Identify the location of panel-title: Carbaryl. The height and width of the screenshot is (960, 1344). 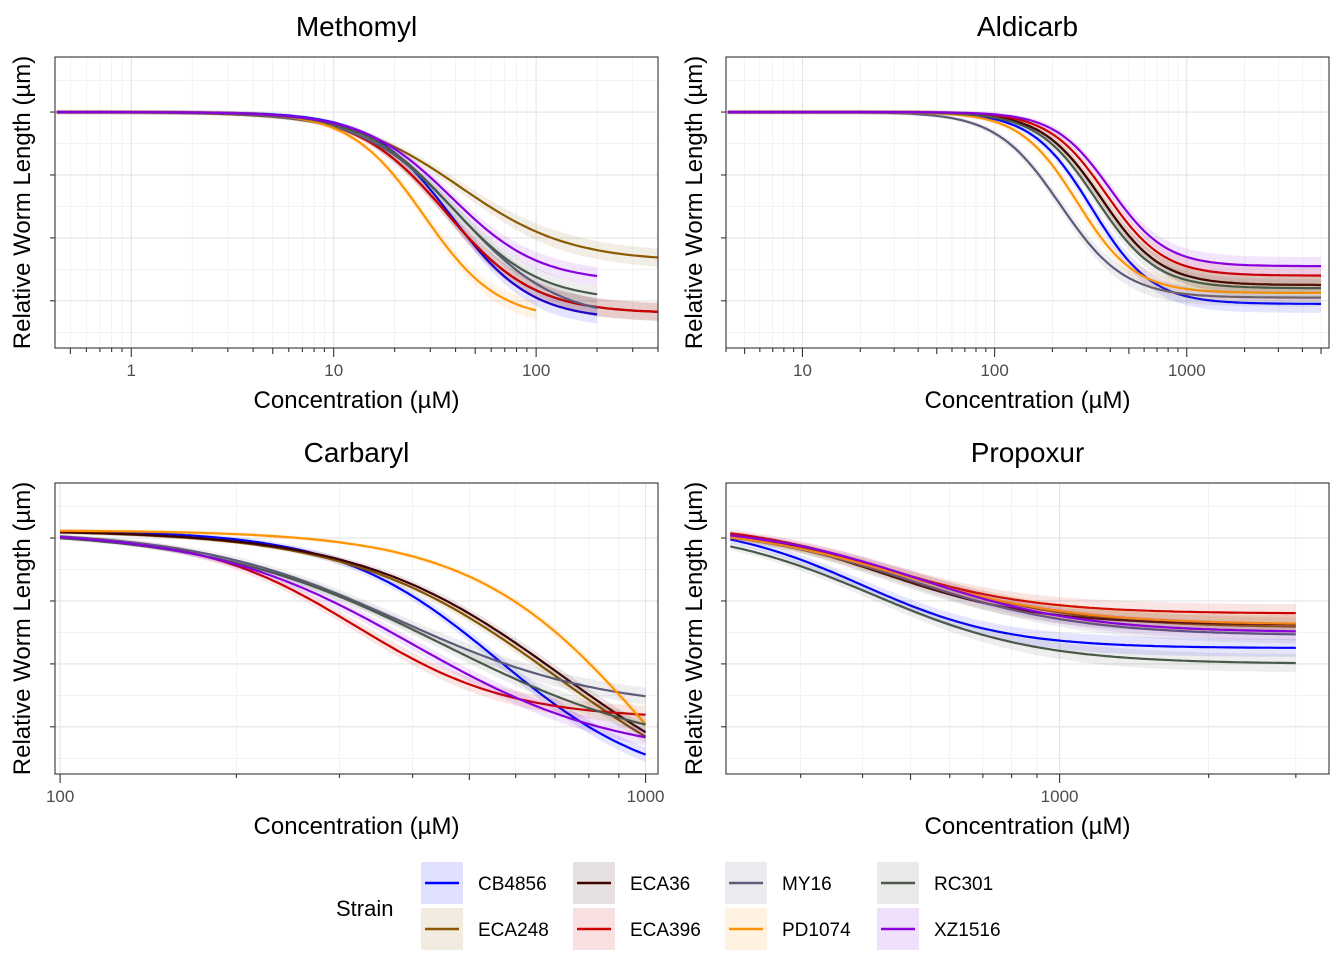
(357, 452).